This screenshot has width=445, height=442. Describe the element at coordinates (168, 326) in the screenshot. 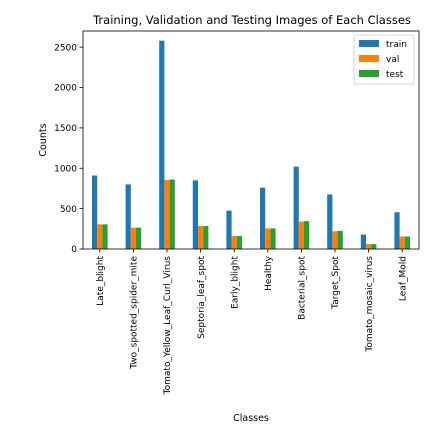

I see `x-tick-label: Tomato_Yellow_Leaf_Curl_Virus` at that location.